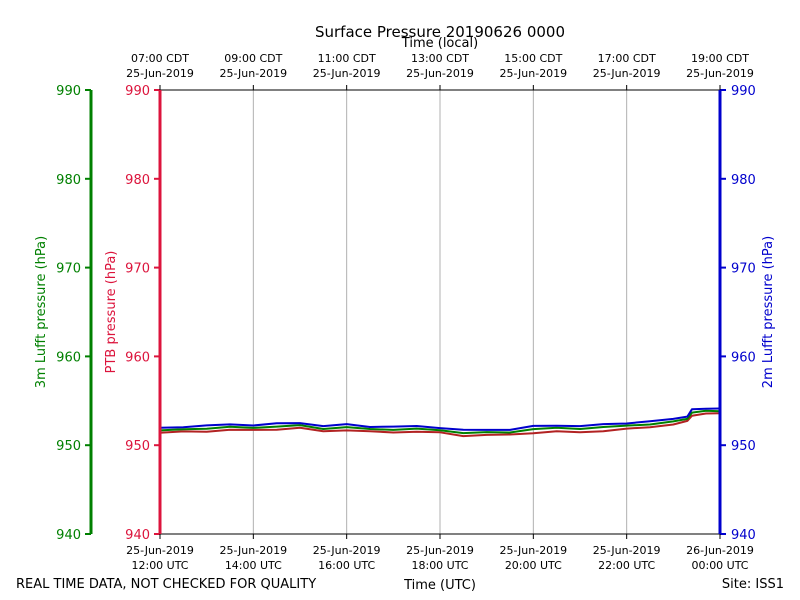 The height and width of the screenshot is (600, 800). What do you see at coordinates (439, 585) in the screenshot?
I see `bottom-axis-label: Time (UTC)` at bounding box center [439, 585].